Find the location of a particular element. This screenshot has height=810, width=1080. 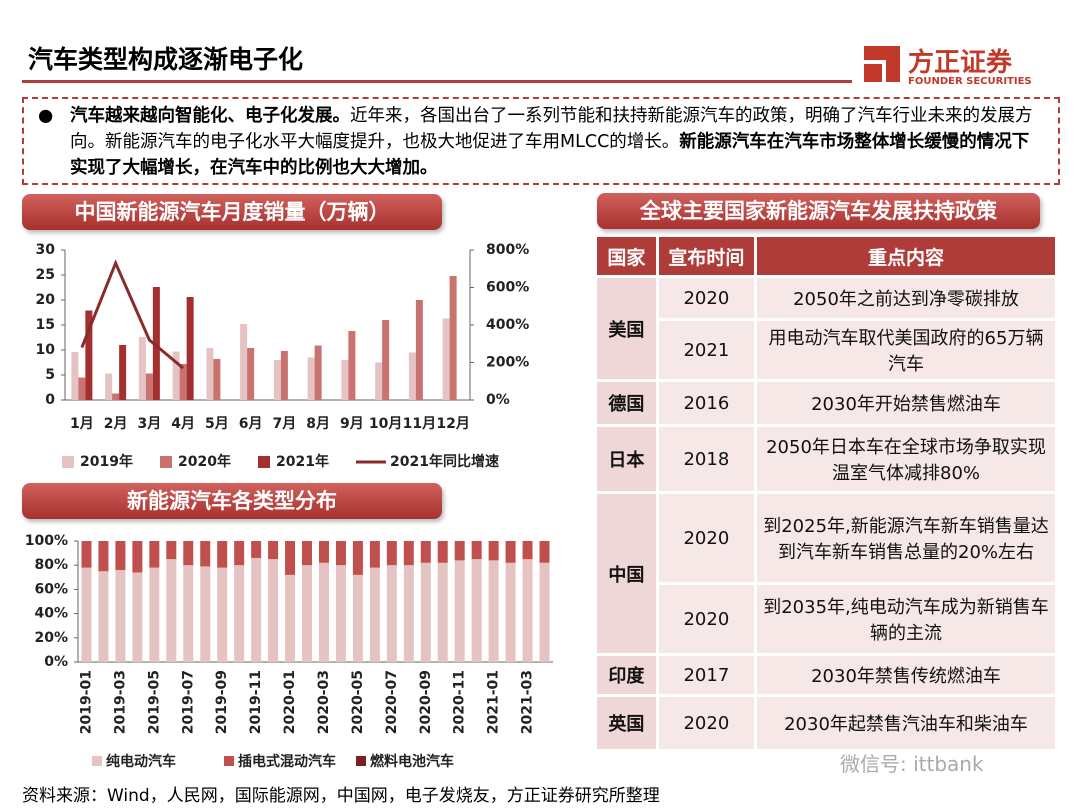

x-tick-label: 10月 is located at coordinates (385, 424).